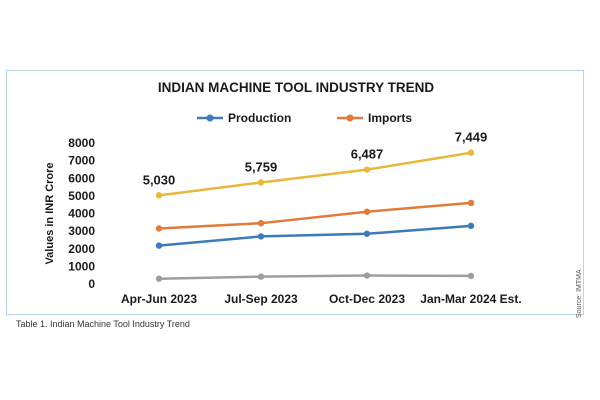  Describe the element at coordinates (261, 299) in the screenshot. I see `x-category-label: Jul-Sep 2023` at that location.